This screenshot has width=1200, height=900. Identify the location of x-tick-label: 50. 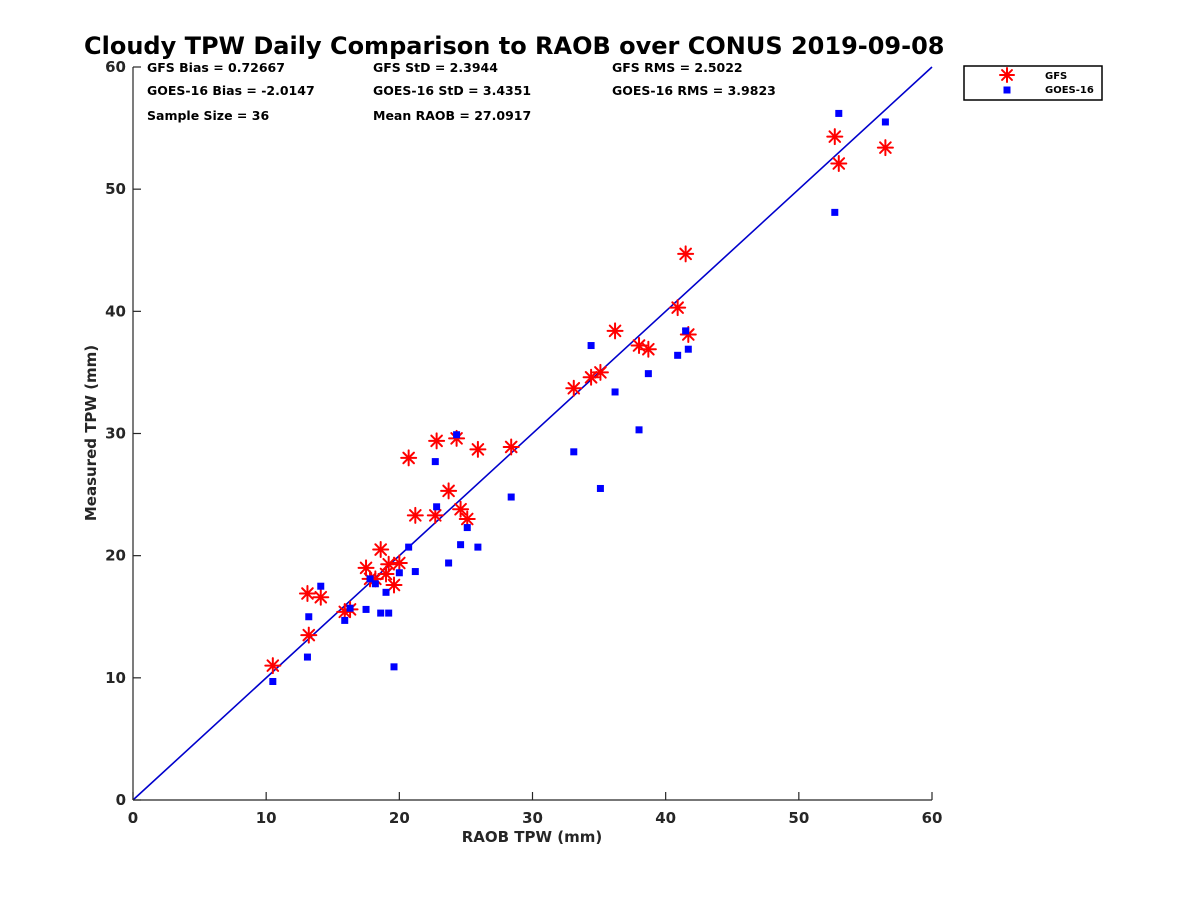
(798, 818).